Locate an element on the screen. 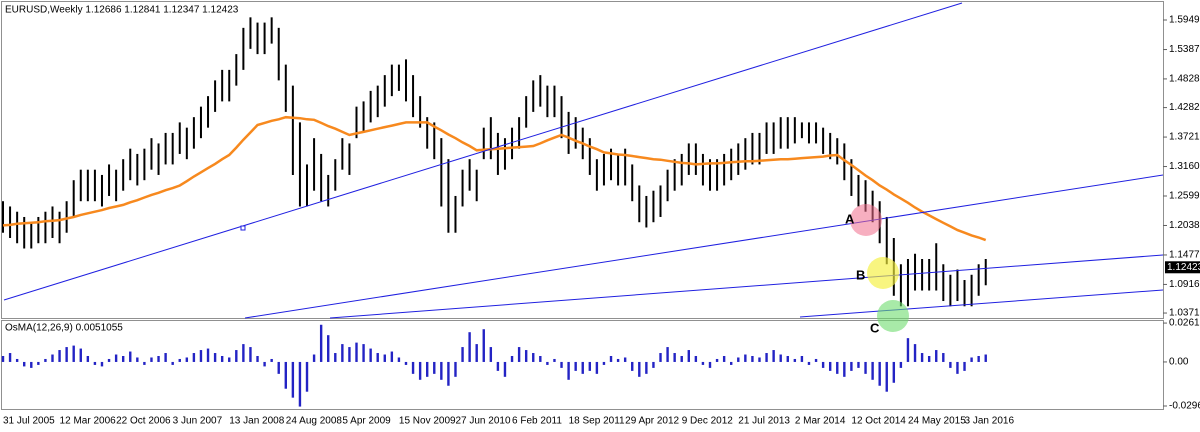 The image size is (1200, 432). x-tick-label: 2 Mar 2014 is located at coordinates (820, 421).